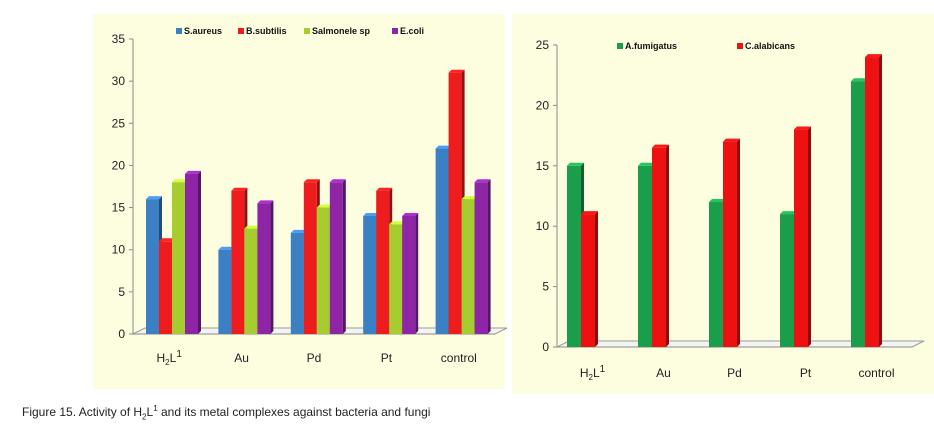 The height and width of the screenshot is (432, 934). I want to click on y-tick-label: 35, so click(119, 39).